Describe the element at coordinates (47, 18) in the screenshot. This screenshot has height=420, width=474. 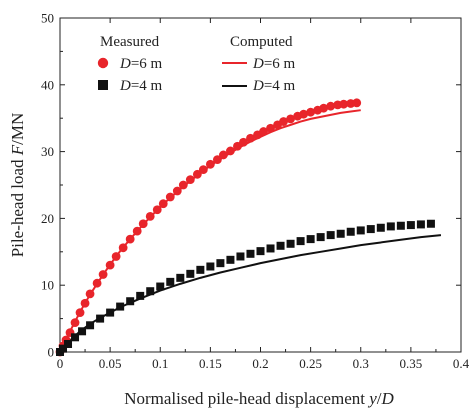
I see `y-tick-label: 50` at that location.